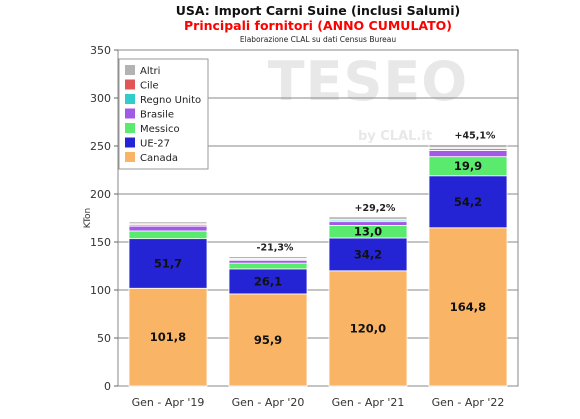  What do you see at coordinates (160, 129) in the screenshot?
I see `legend-label: Messico` at bounding box center [160, 129].